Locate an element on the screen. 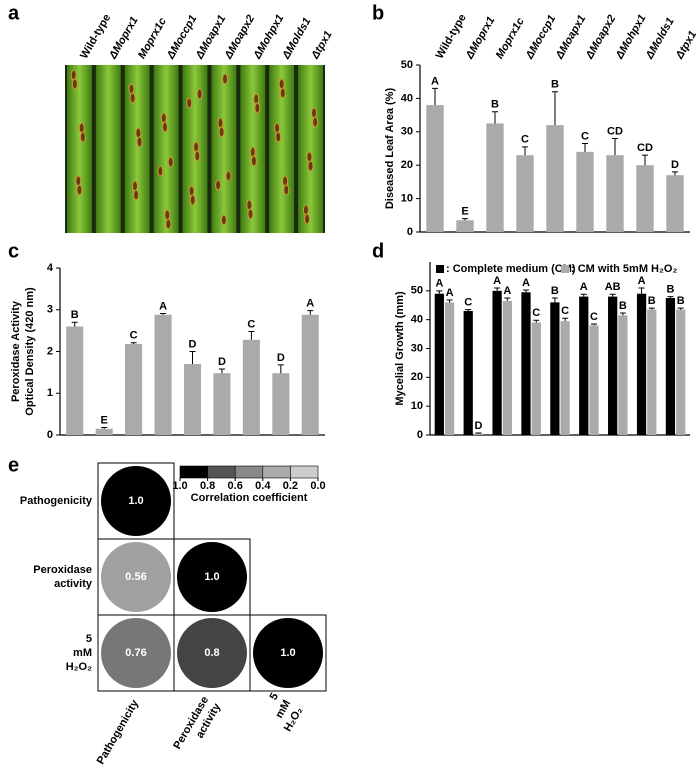 The height and width of the screenshot is (776, 700). colorbar-box is located at coordinates (276, 472).